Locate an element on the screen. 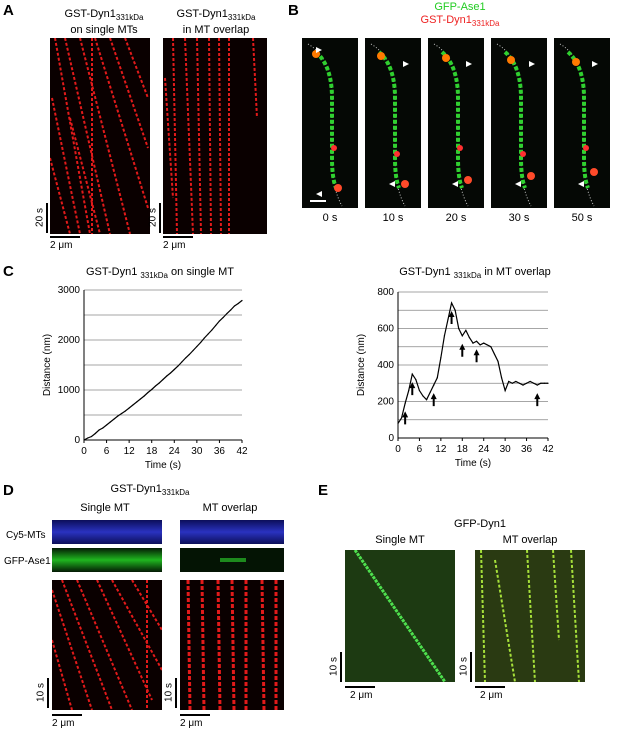 The image size is (617, 736). panel-e-right-space-bar is located at coordinates (490, 687).